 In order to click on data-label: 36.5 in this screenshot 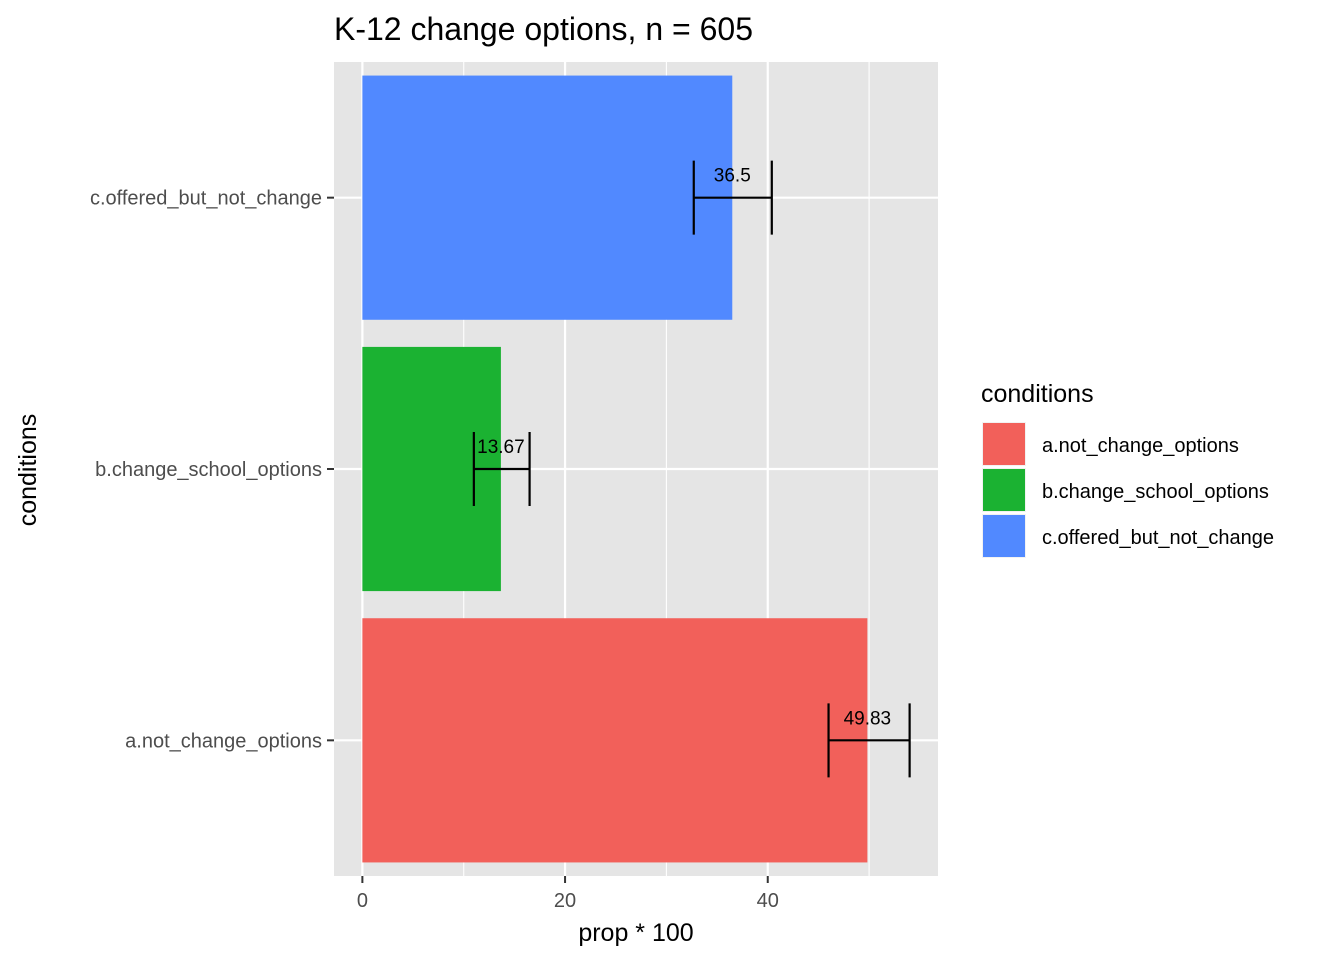, I will do `click(732, 176)`.